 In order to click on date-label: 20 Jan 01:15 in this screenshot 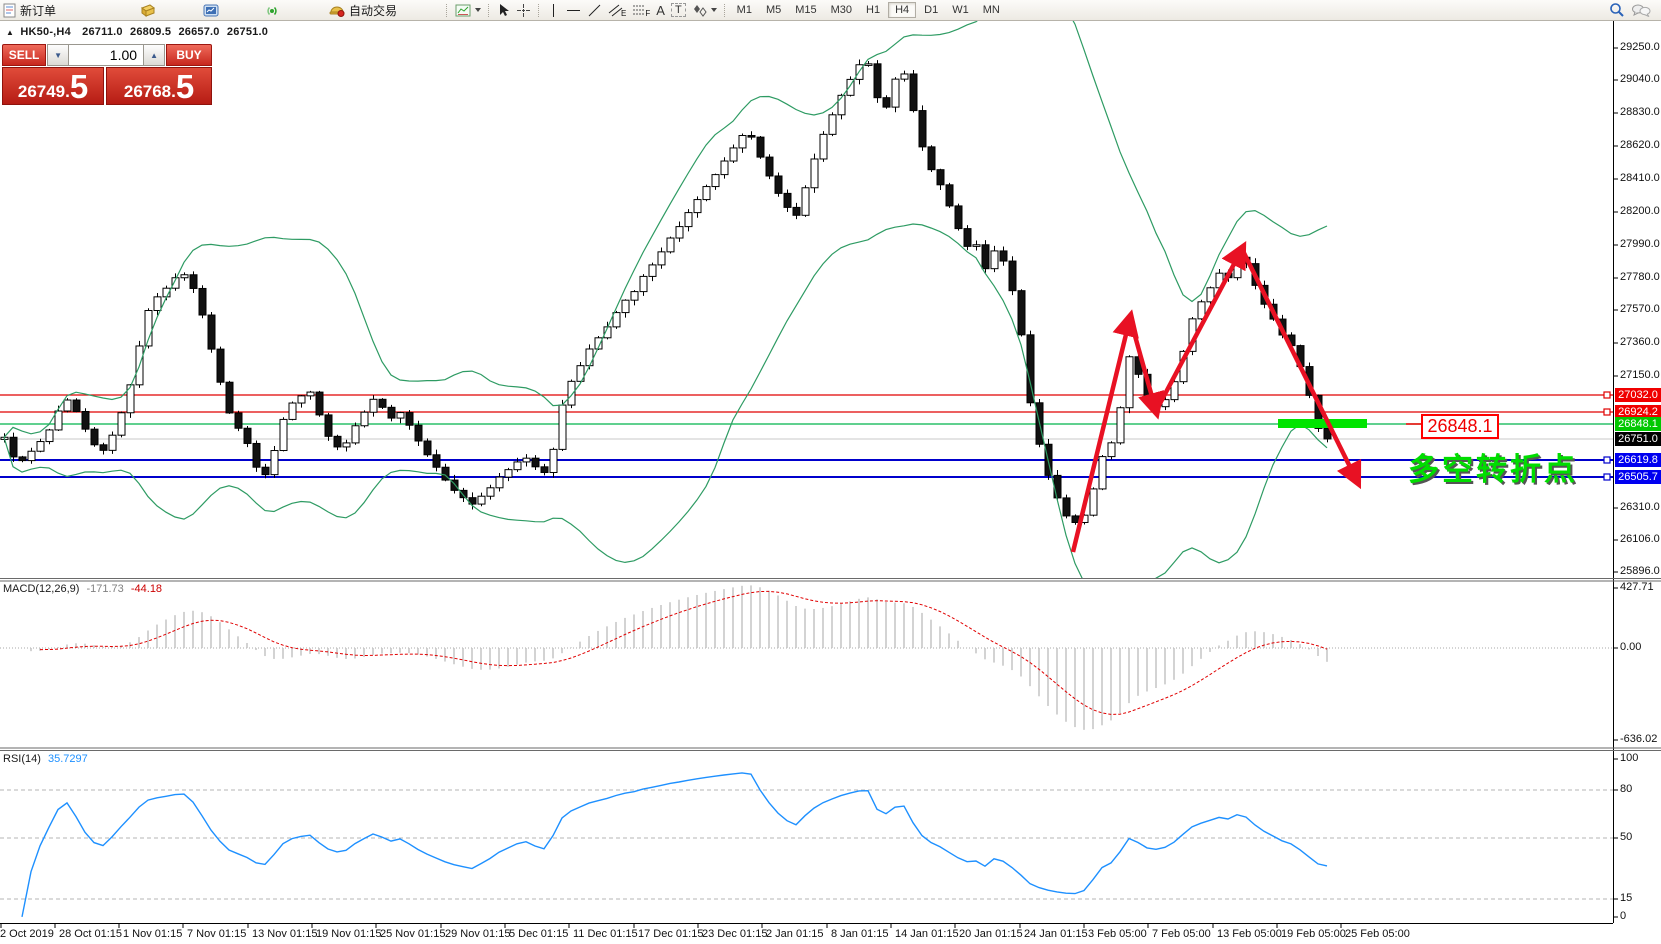, I will do `click(991, 934)`.